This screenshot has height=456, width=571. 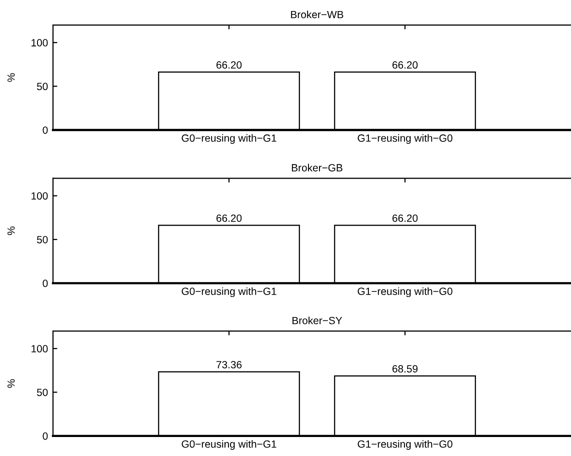 I want to click on chart-title: Broker−GB, so click(x=317, y=168).